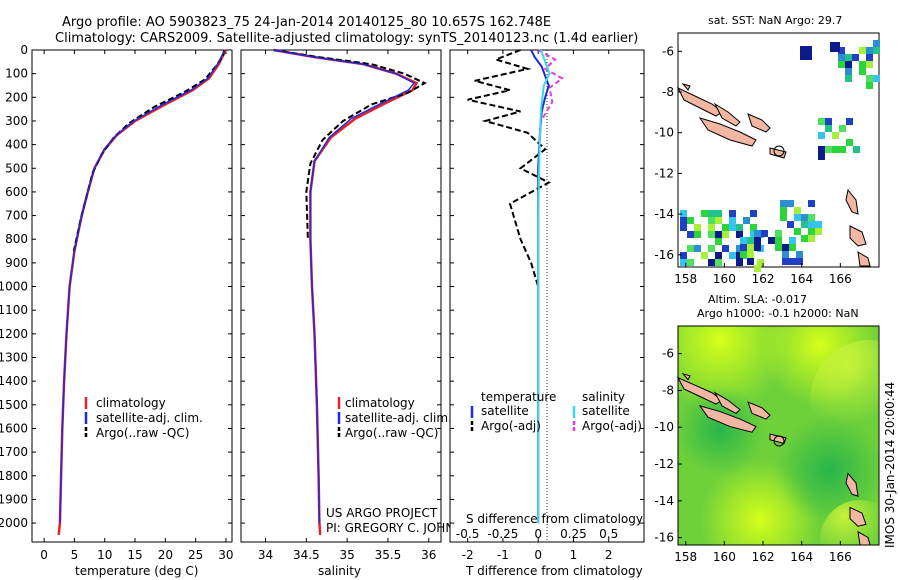 This screenshot has width=900, height=580. I want to click on sla-low-w, so click(721, 430).